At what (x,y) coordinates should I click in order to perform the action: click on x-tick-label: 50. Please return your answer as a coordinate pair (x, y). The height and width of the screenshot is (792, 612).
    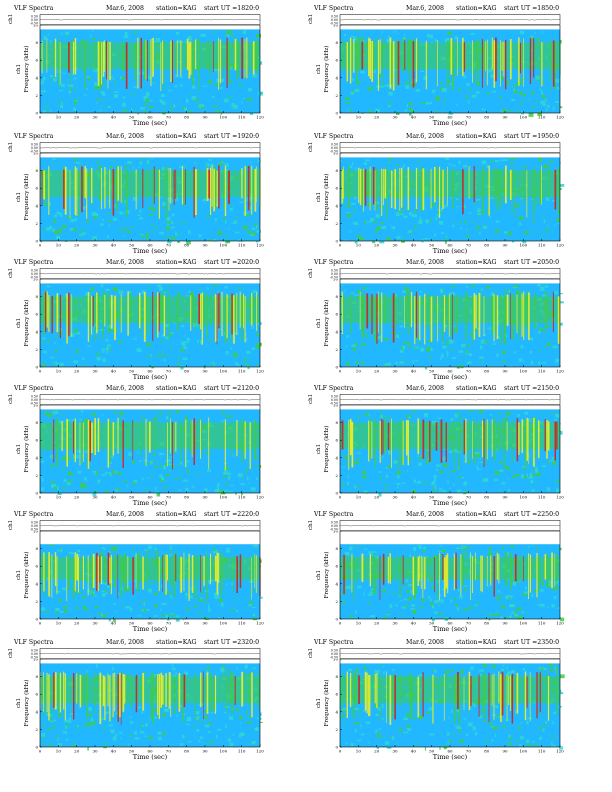
    Looking at the image, I should click on (432, 371).